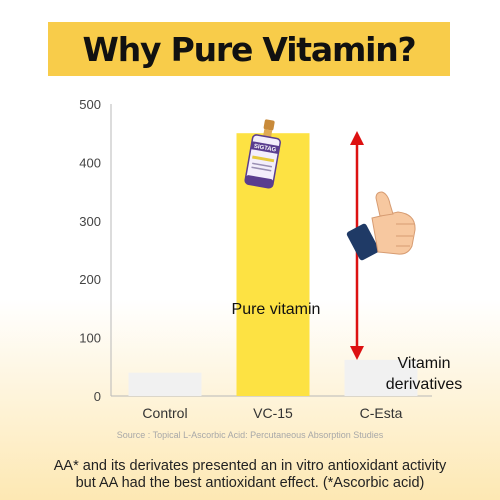  I want to click on y-tick-label: 500, so click(90, 104).